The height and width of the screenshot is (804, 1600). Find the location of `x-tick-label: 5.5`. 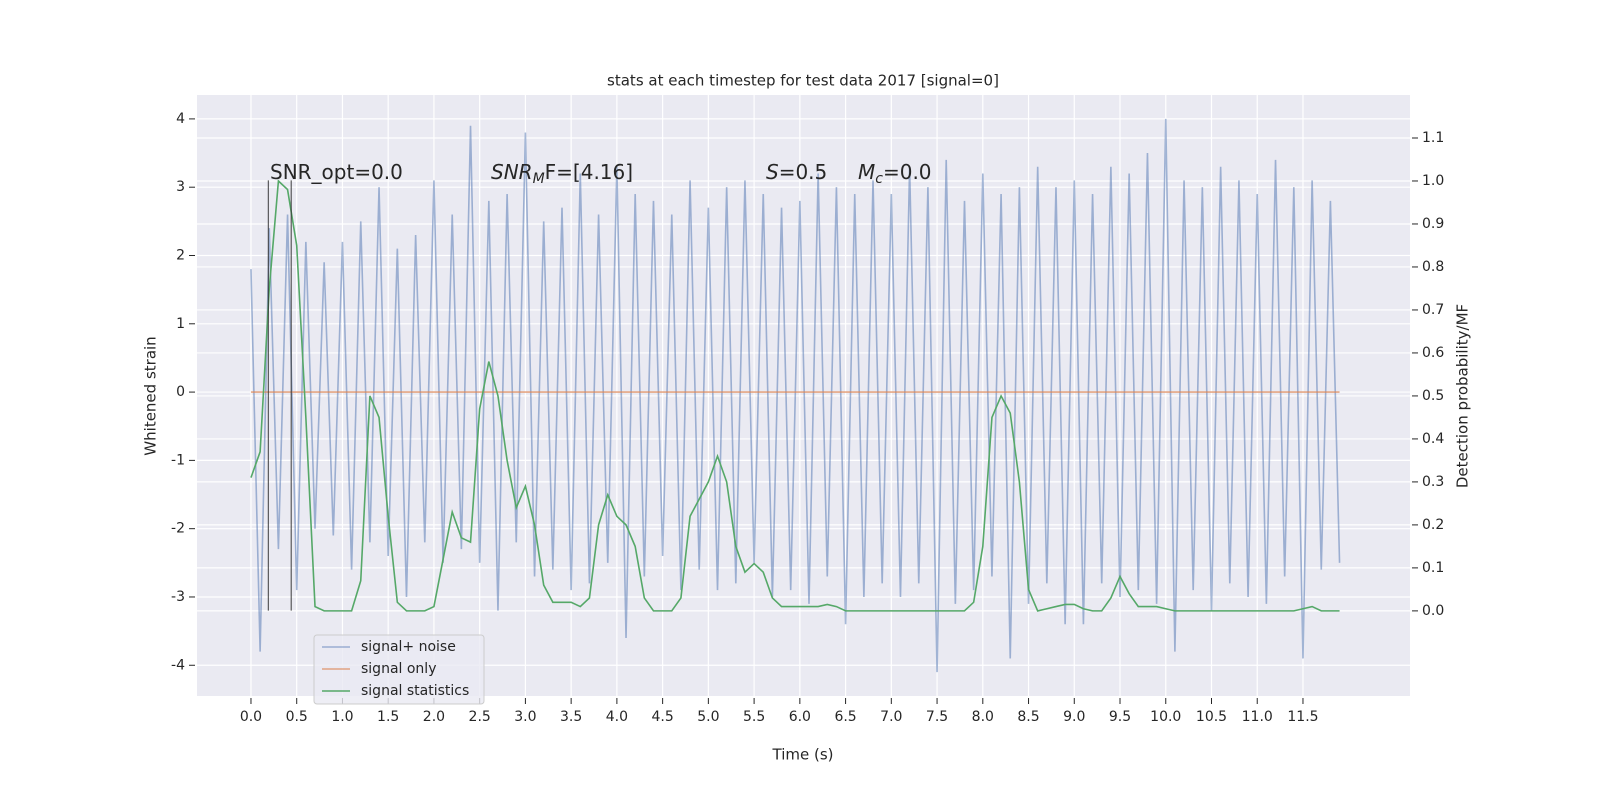

x-tick-label: 5.5 is located at coordinates (754, 717).